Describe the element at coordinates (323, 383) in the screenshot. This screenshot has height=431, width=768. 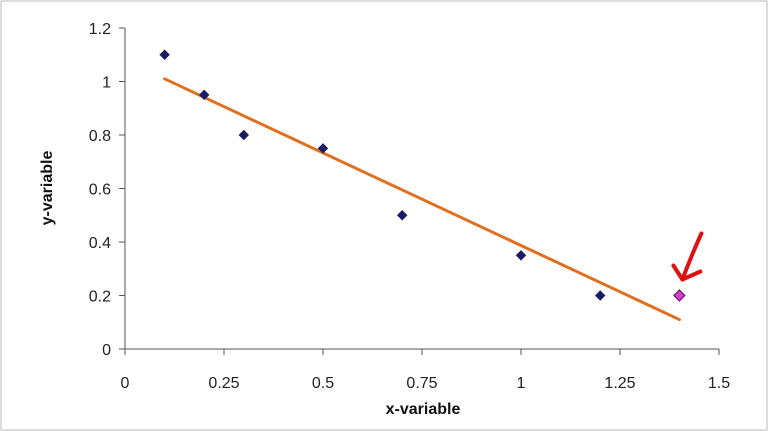
I see `x-tick-label: 0.5` at that location.